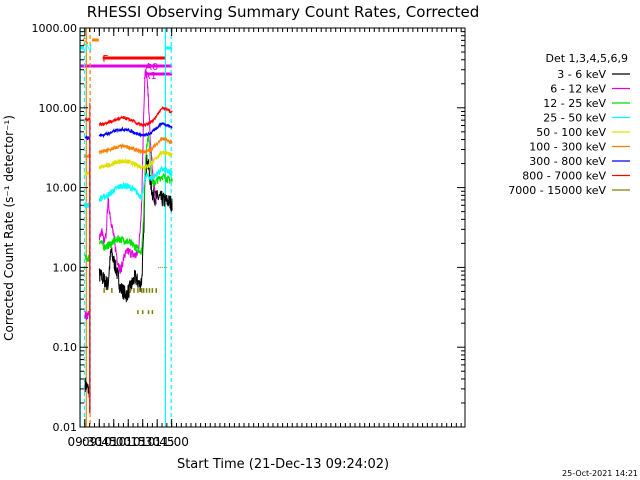 The image size is (640, 480). I want to click on annotation-label: S, so click(85, 42).